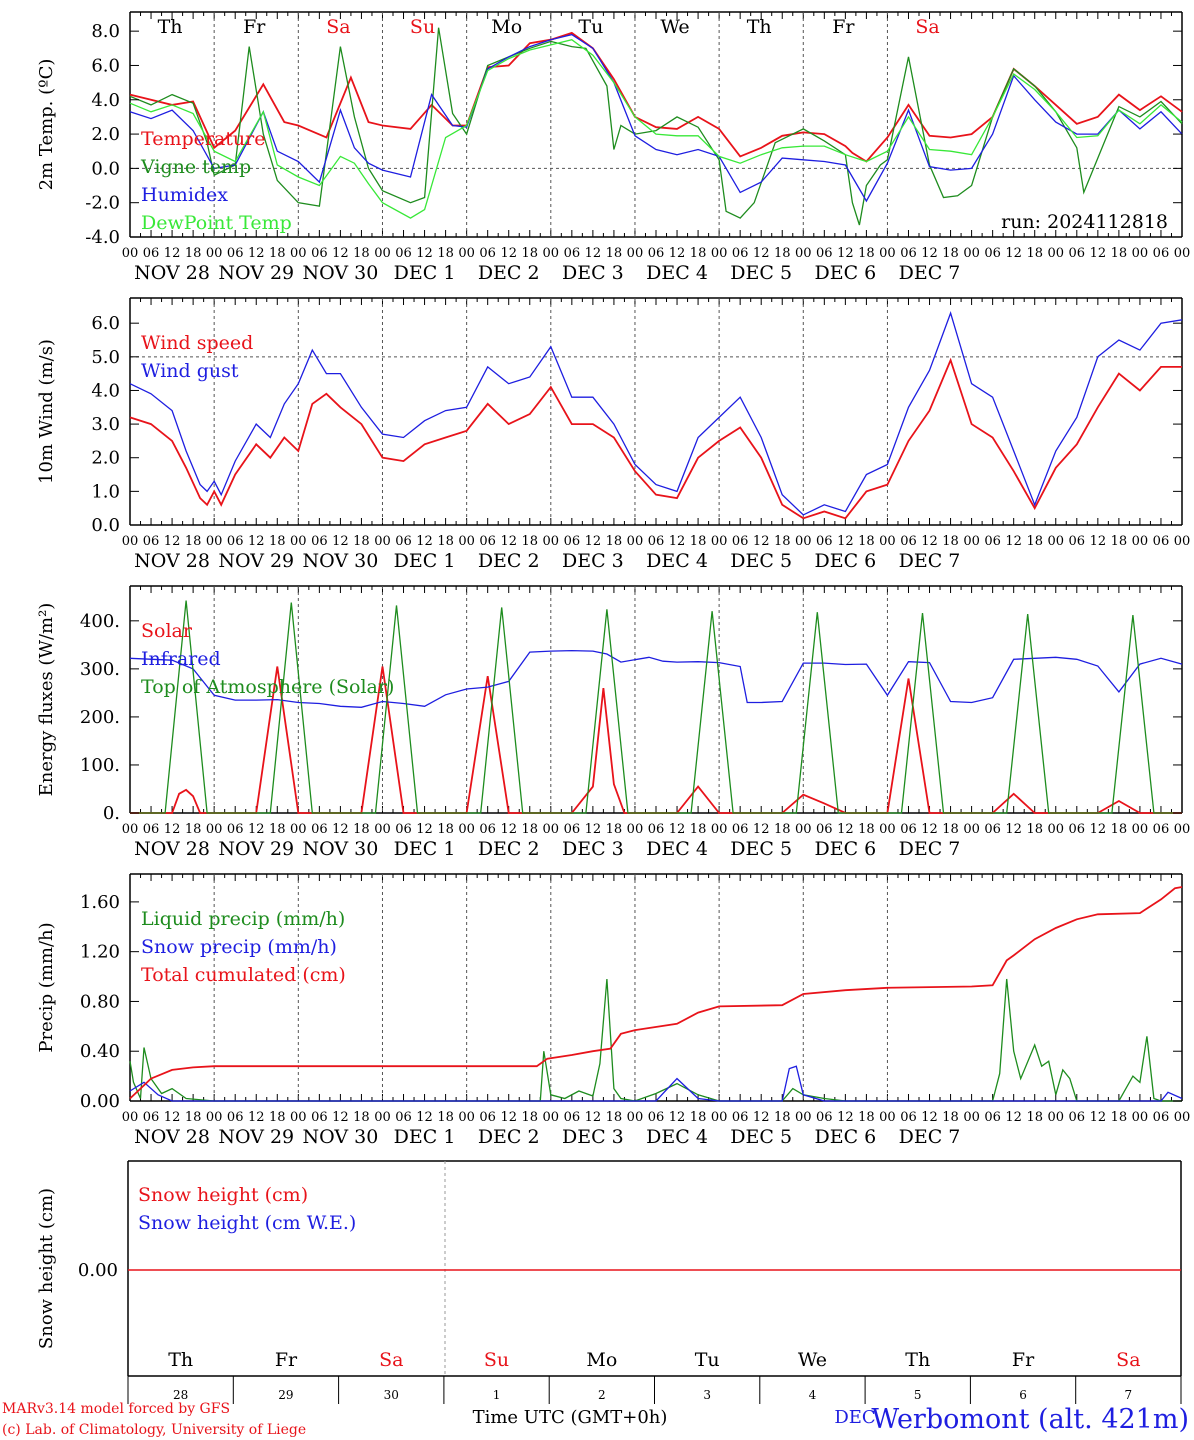 The height and width of the screenshot is (1440, 1194). Describe the element at coordinates (509, 561) in the screenshot. I see `date-label: DEC 2` at that location.